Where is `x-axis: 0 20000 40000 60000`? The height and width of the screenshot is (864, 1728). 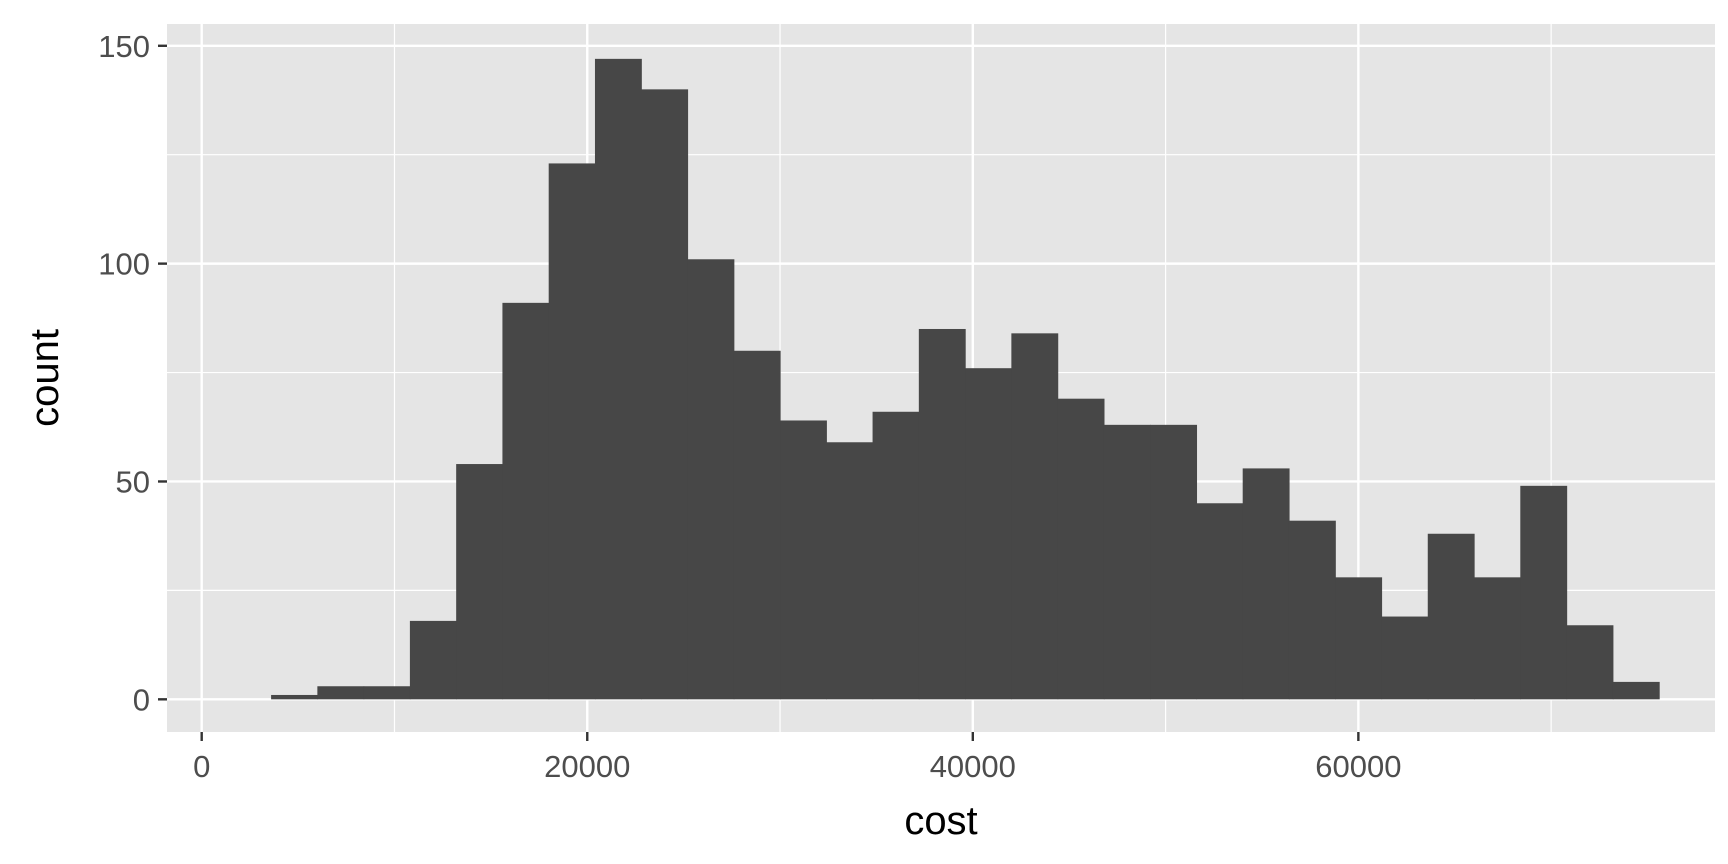 x-axis: 0 20000 40000 60000 is located at coordinates (797, 758).